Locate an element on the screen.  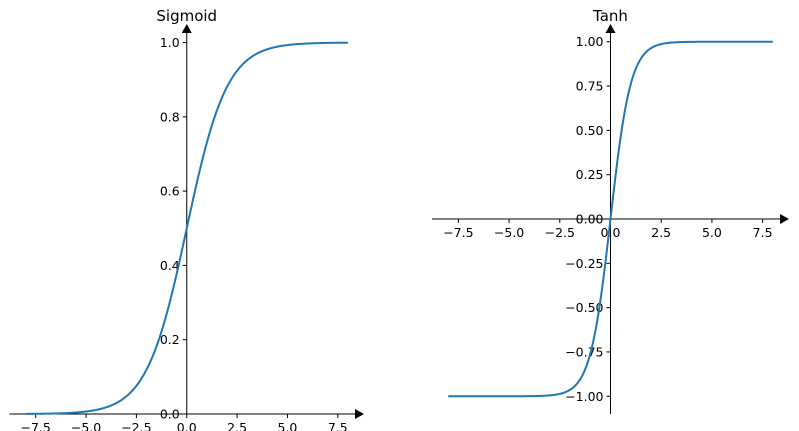
tanh-y-tick-label: −0.25 is located at coordinates (584, 263).